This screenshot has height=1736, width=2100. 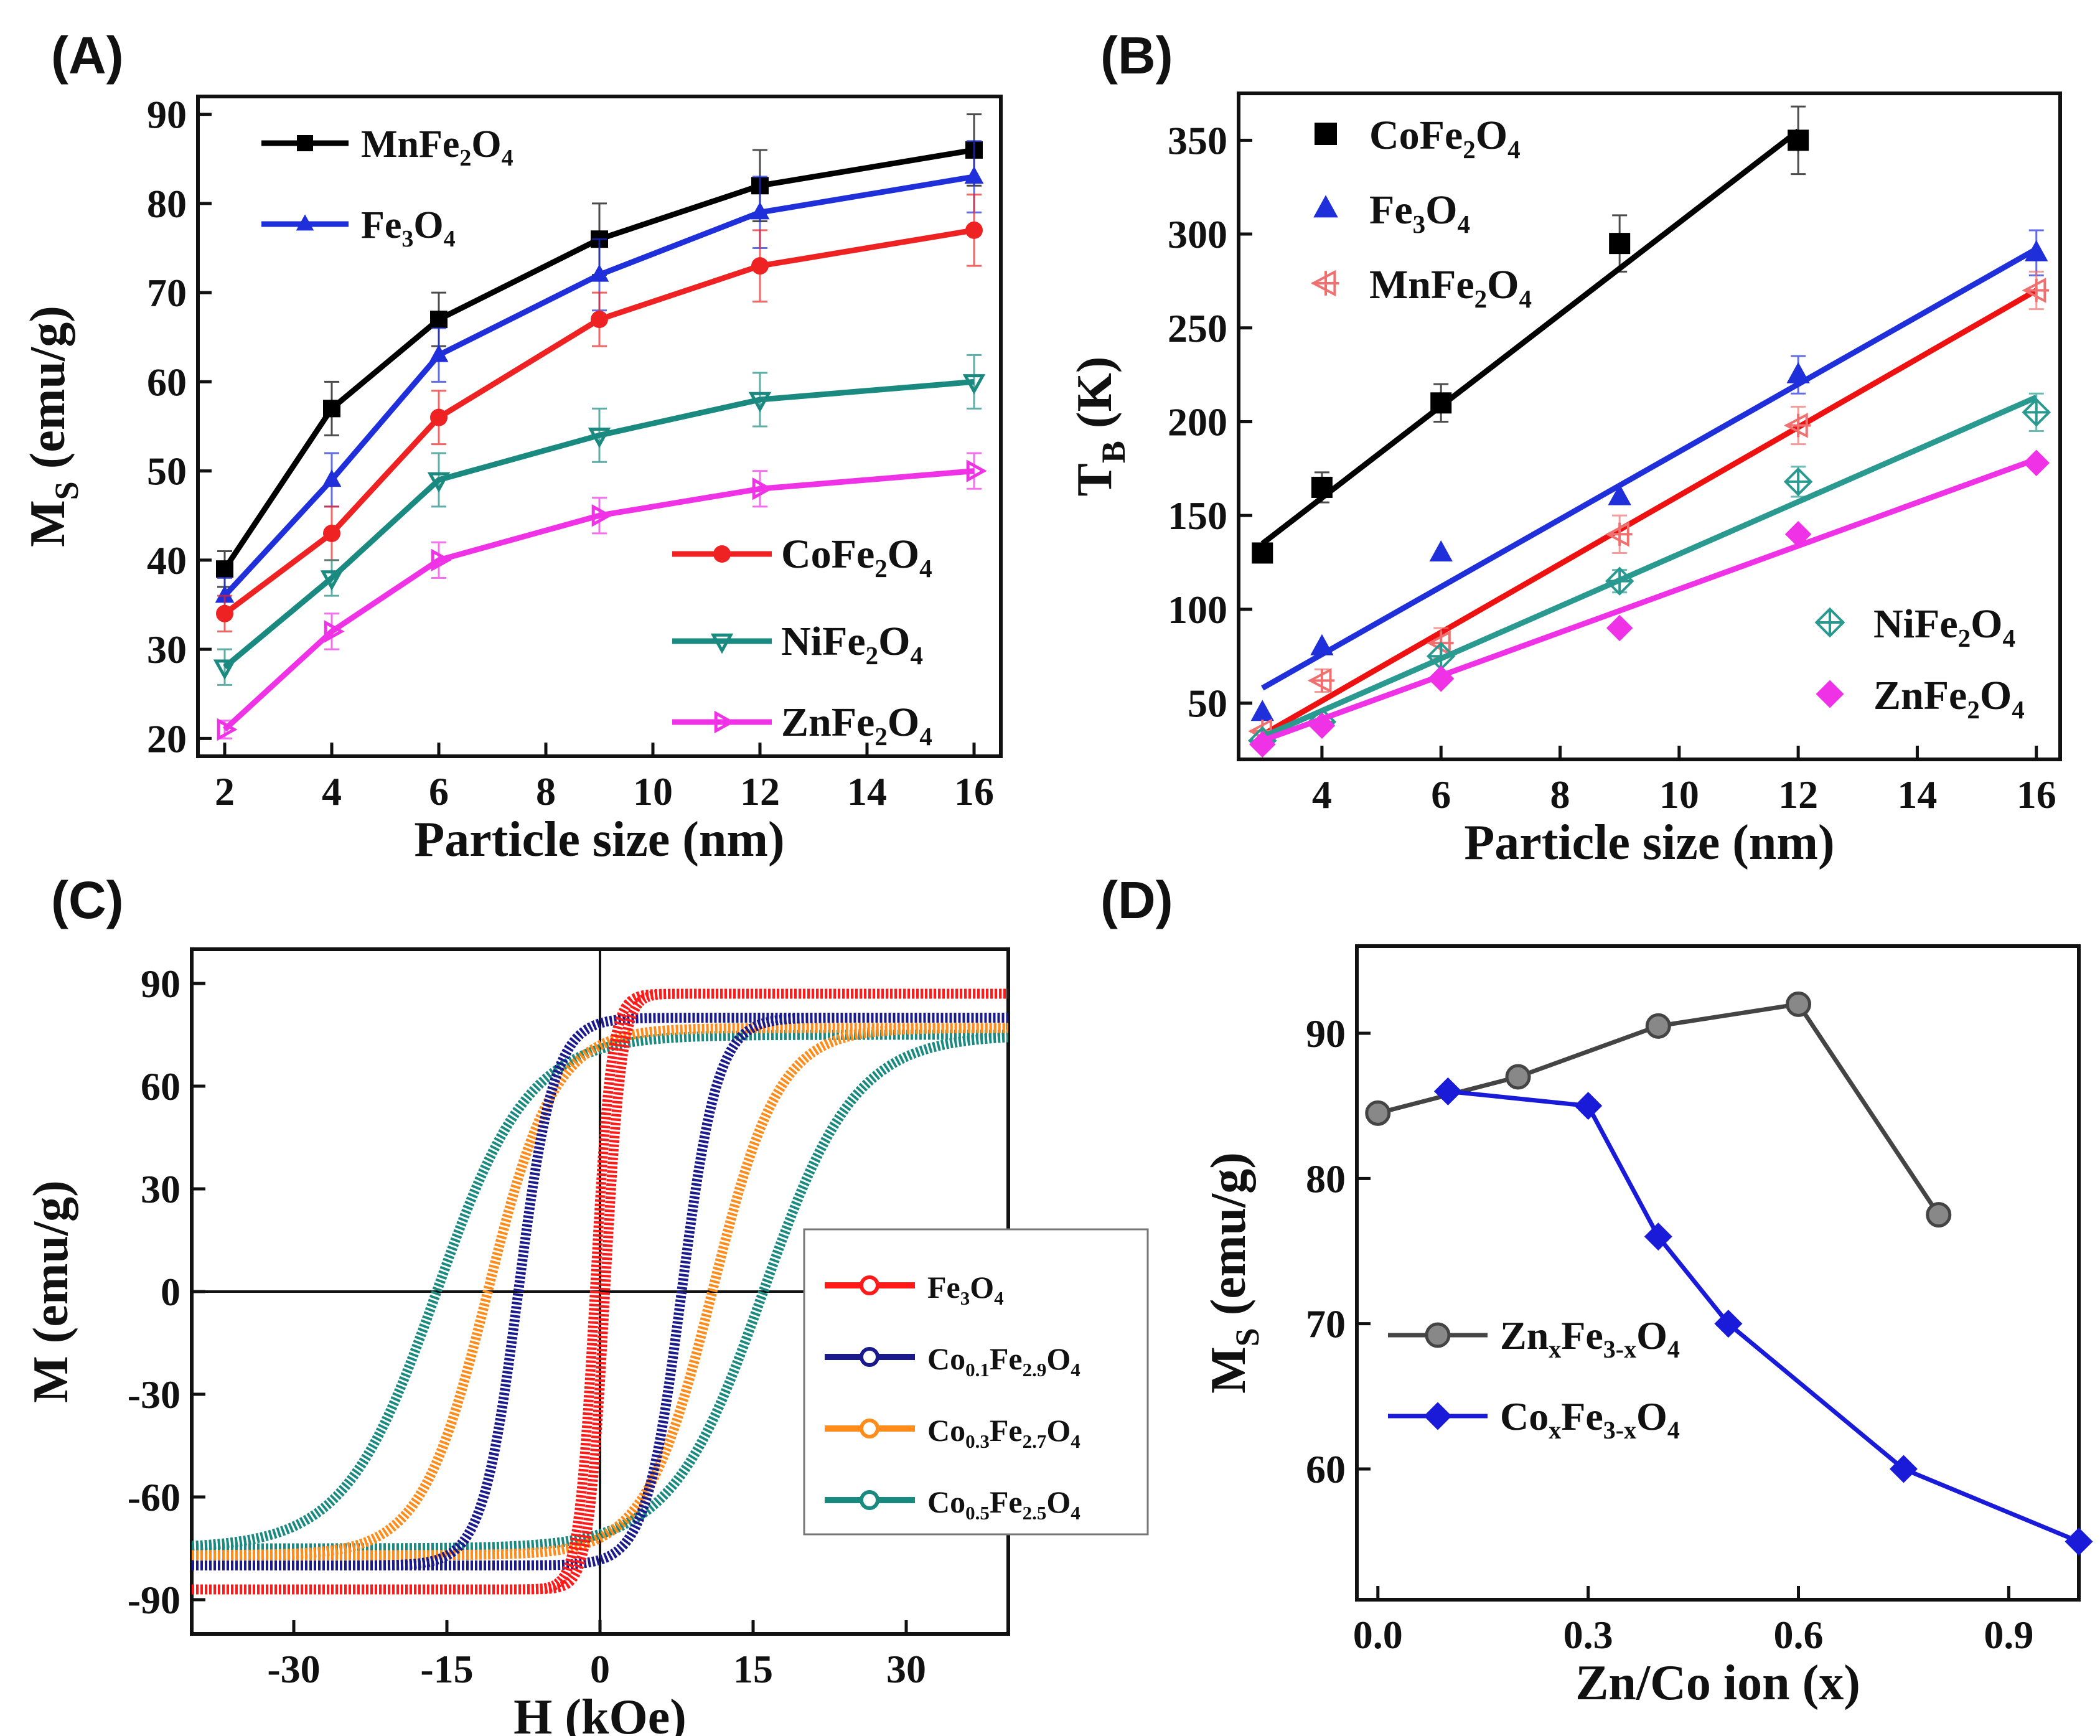 I want to click on y-tick-label: 250, so click(x=1197, y=328).